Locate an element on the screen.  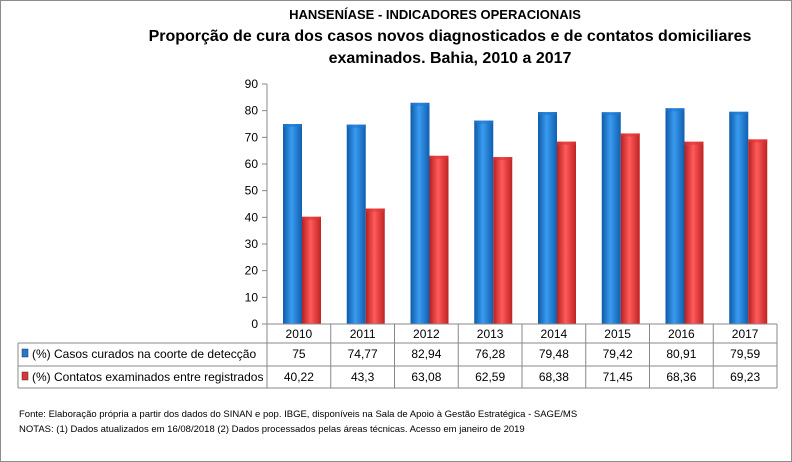
data-label: 71,45 is located at coordinates (618, 377).